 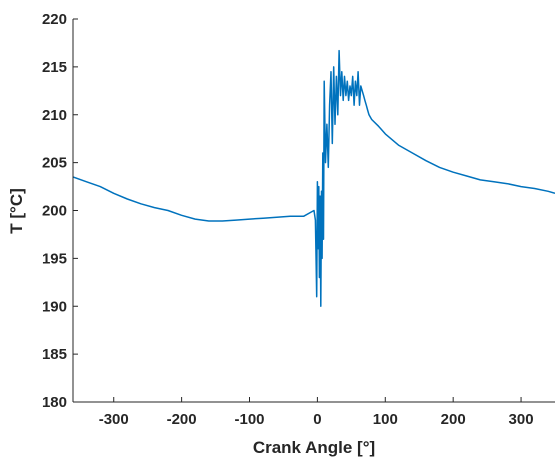 I want to click on x-axis-label: Crank Angle [°], so click(x=314, y=447).